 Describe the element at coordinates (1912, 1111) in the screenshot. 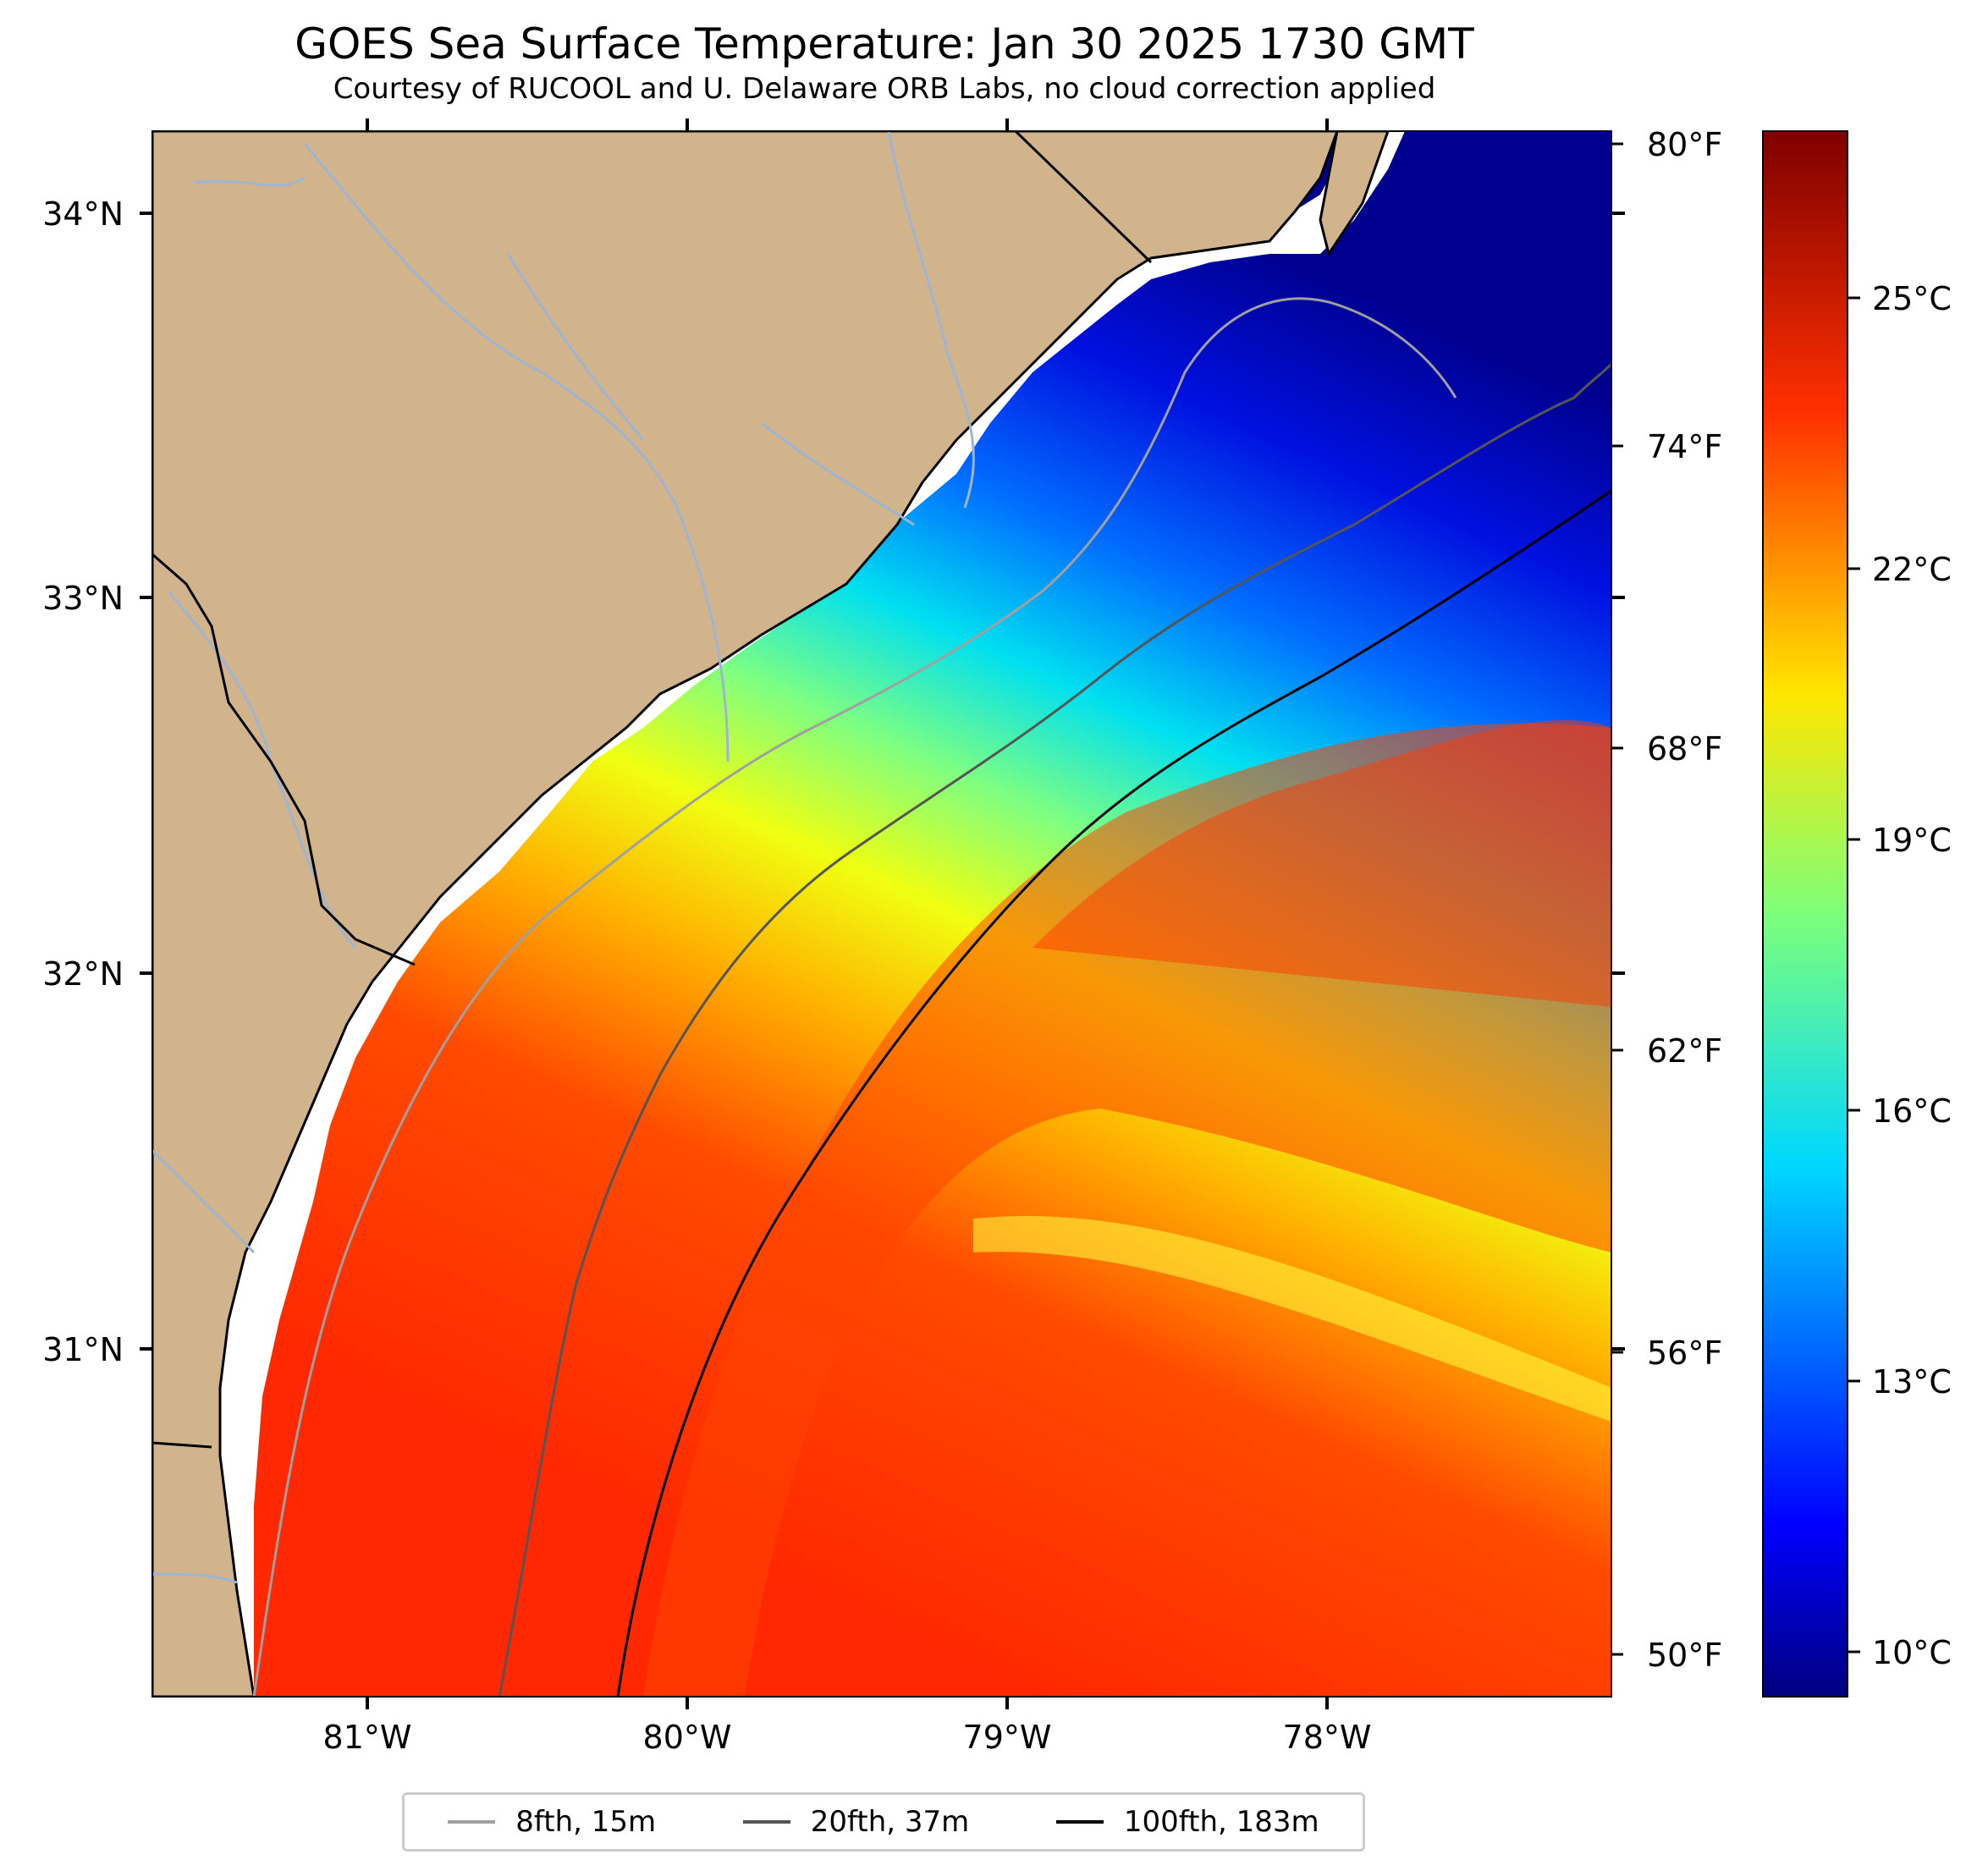

I see `celsius-label: 16°C` at that location.